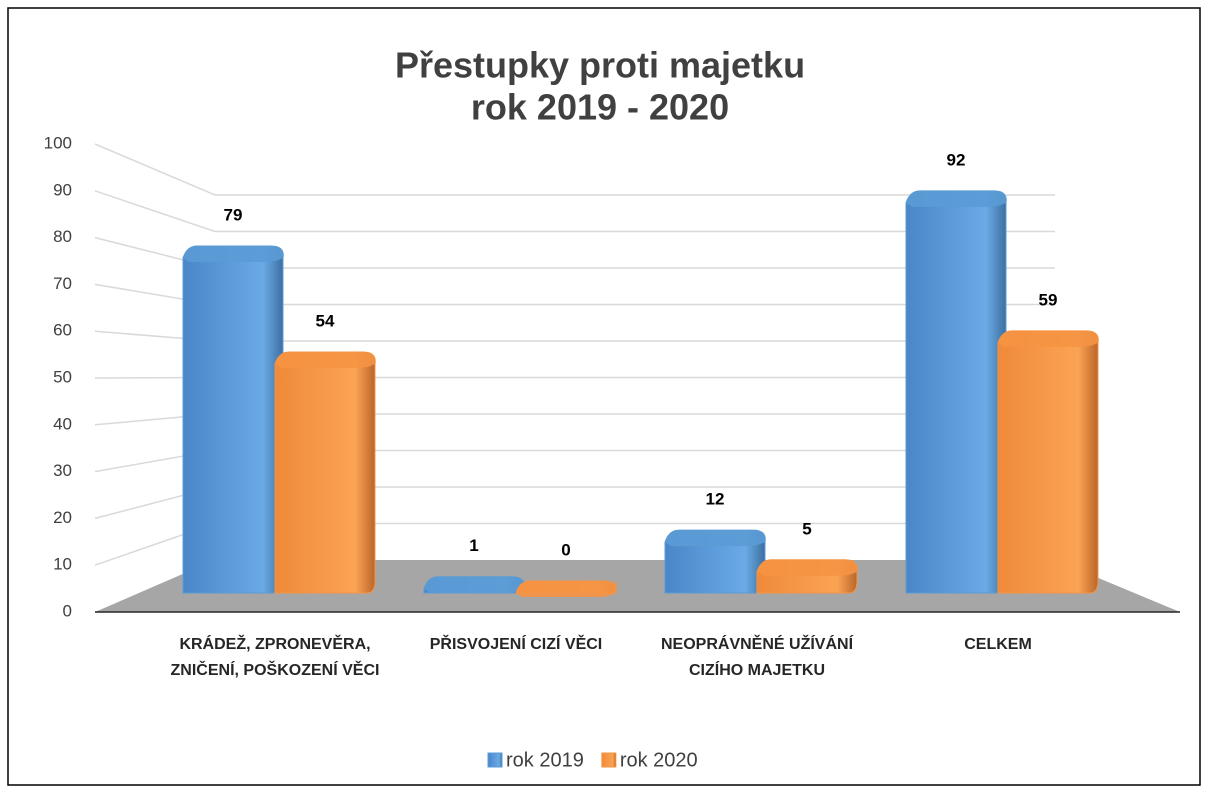 Image resolution: width=1208 pixels, height=793 pixels. What do you see at coordinates (62, 189) in the screenshot?
I see `y-tick-label: 90` at bounding box center [62, 189].